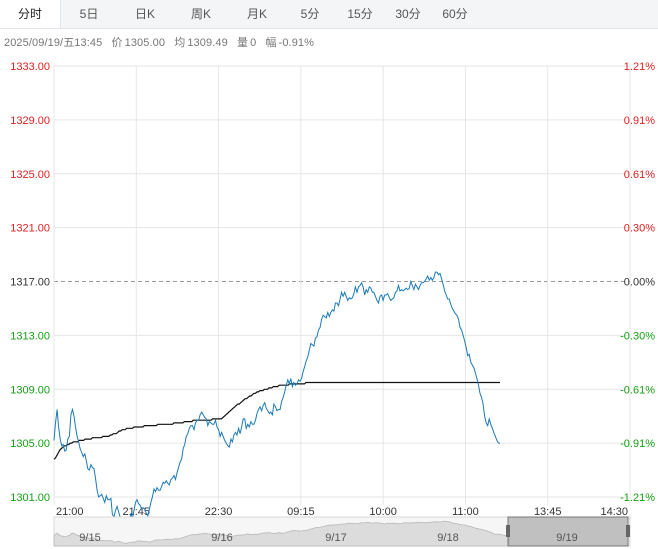  What do you see at coordinates (637, 390) in the screenshot?
I see `y-tick-right-6: -0.61%` at bounding box center [637, 390].